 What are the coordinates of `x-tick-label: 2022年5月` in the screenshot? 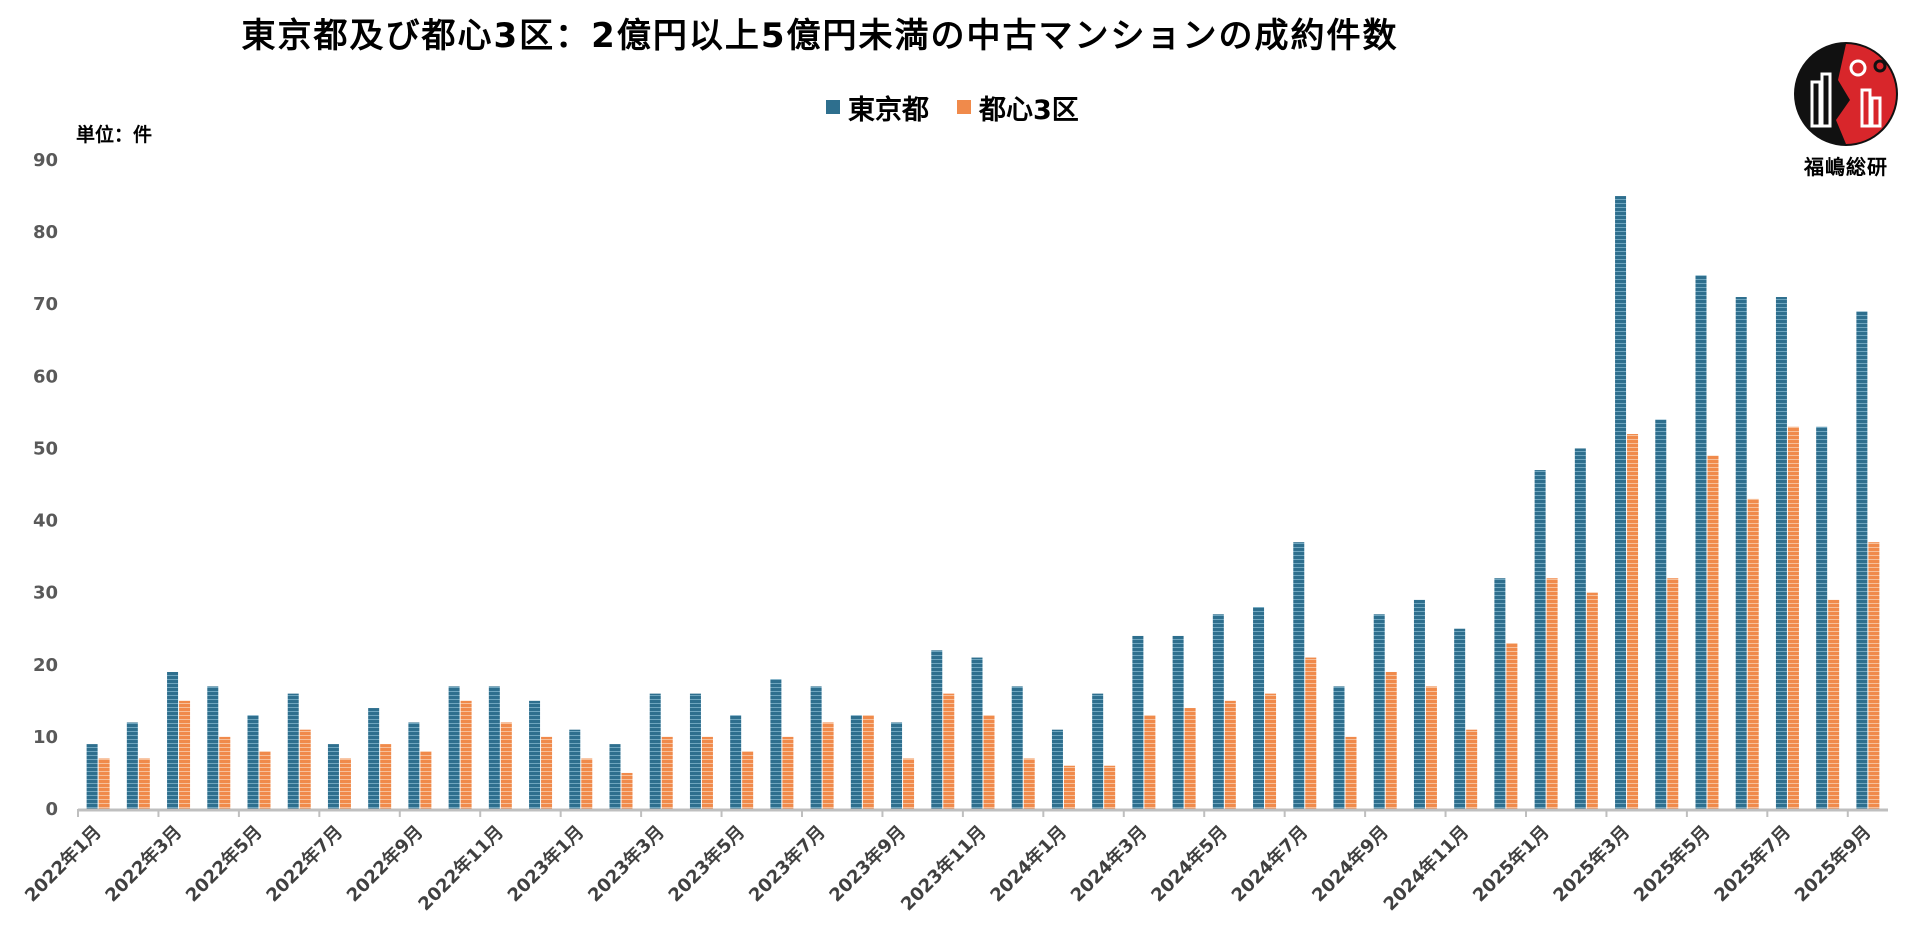 It's located at (223, 863).